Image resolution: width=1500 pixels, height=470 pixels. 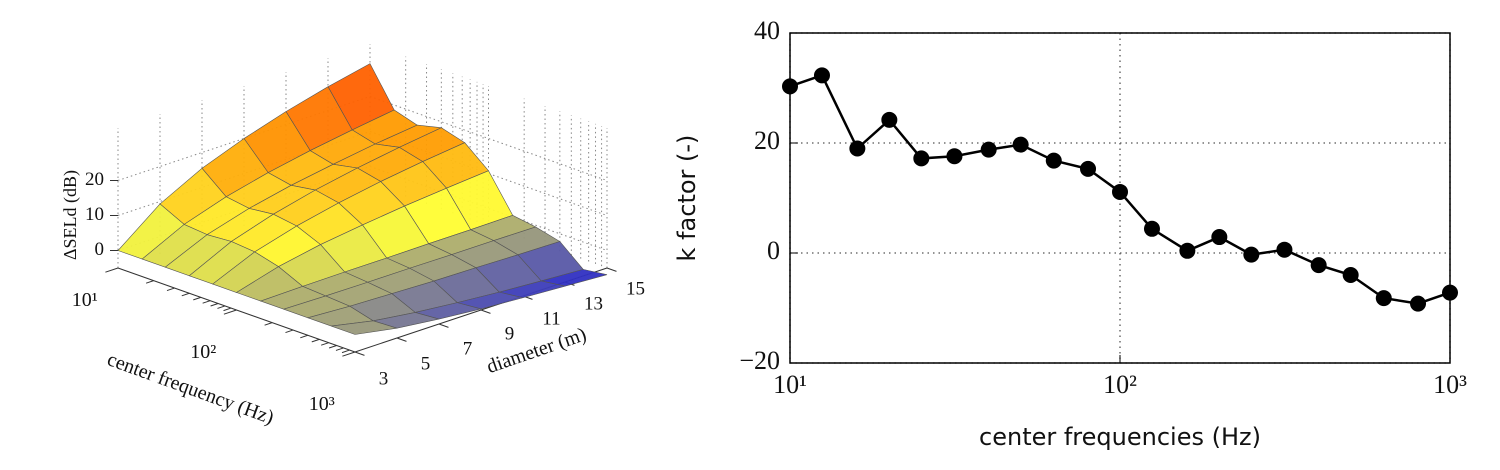 I want to click on surface-patch, so click(x=364, y=327).